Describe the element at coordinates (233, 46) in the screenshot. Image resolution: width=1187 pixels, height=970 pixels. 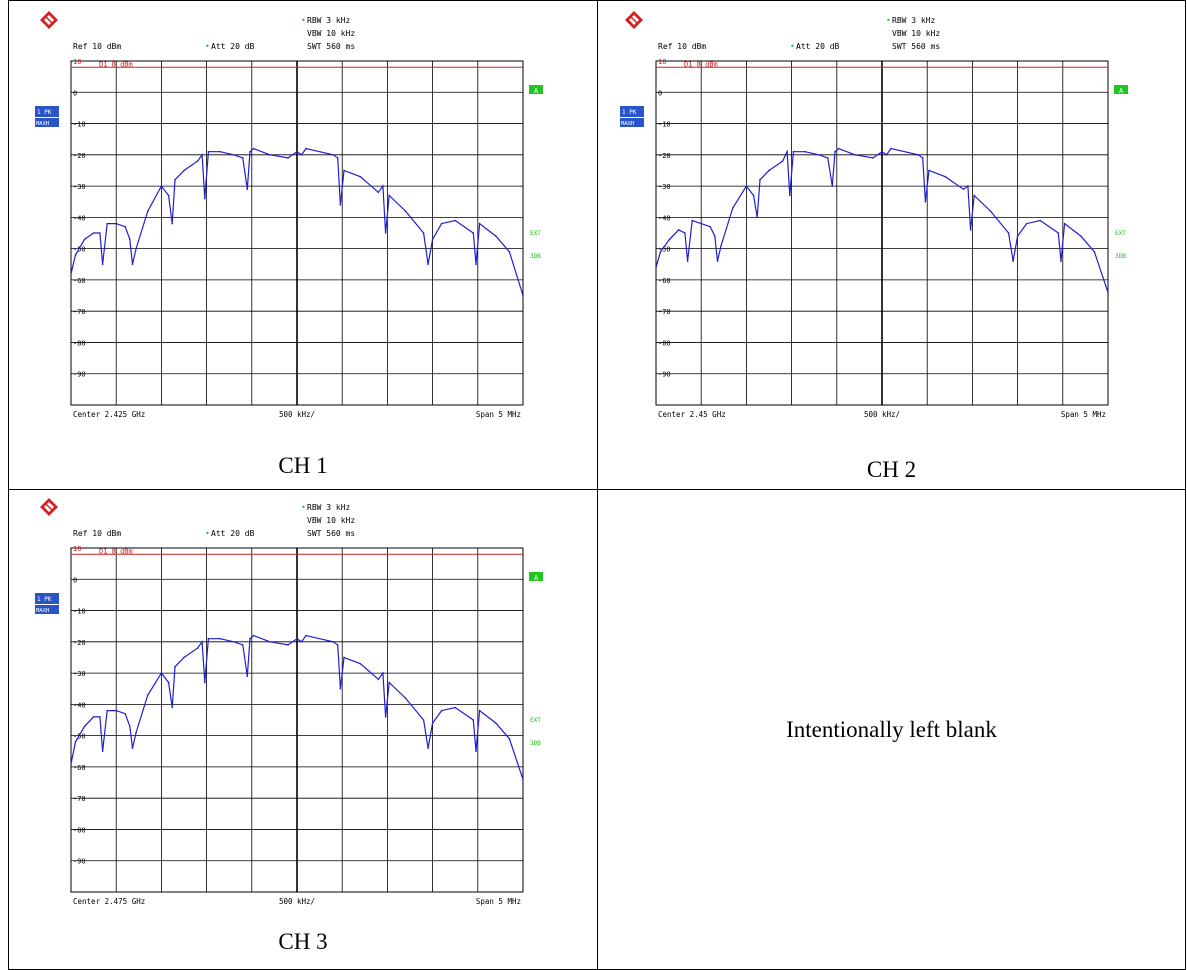
I see `att-text: Att 20 dB` at that location.